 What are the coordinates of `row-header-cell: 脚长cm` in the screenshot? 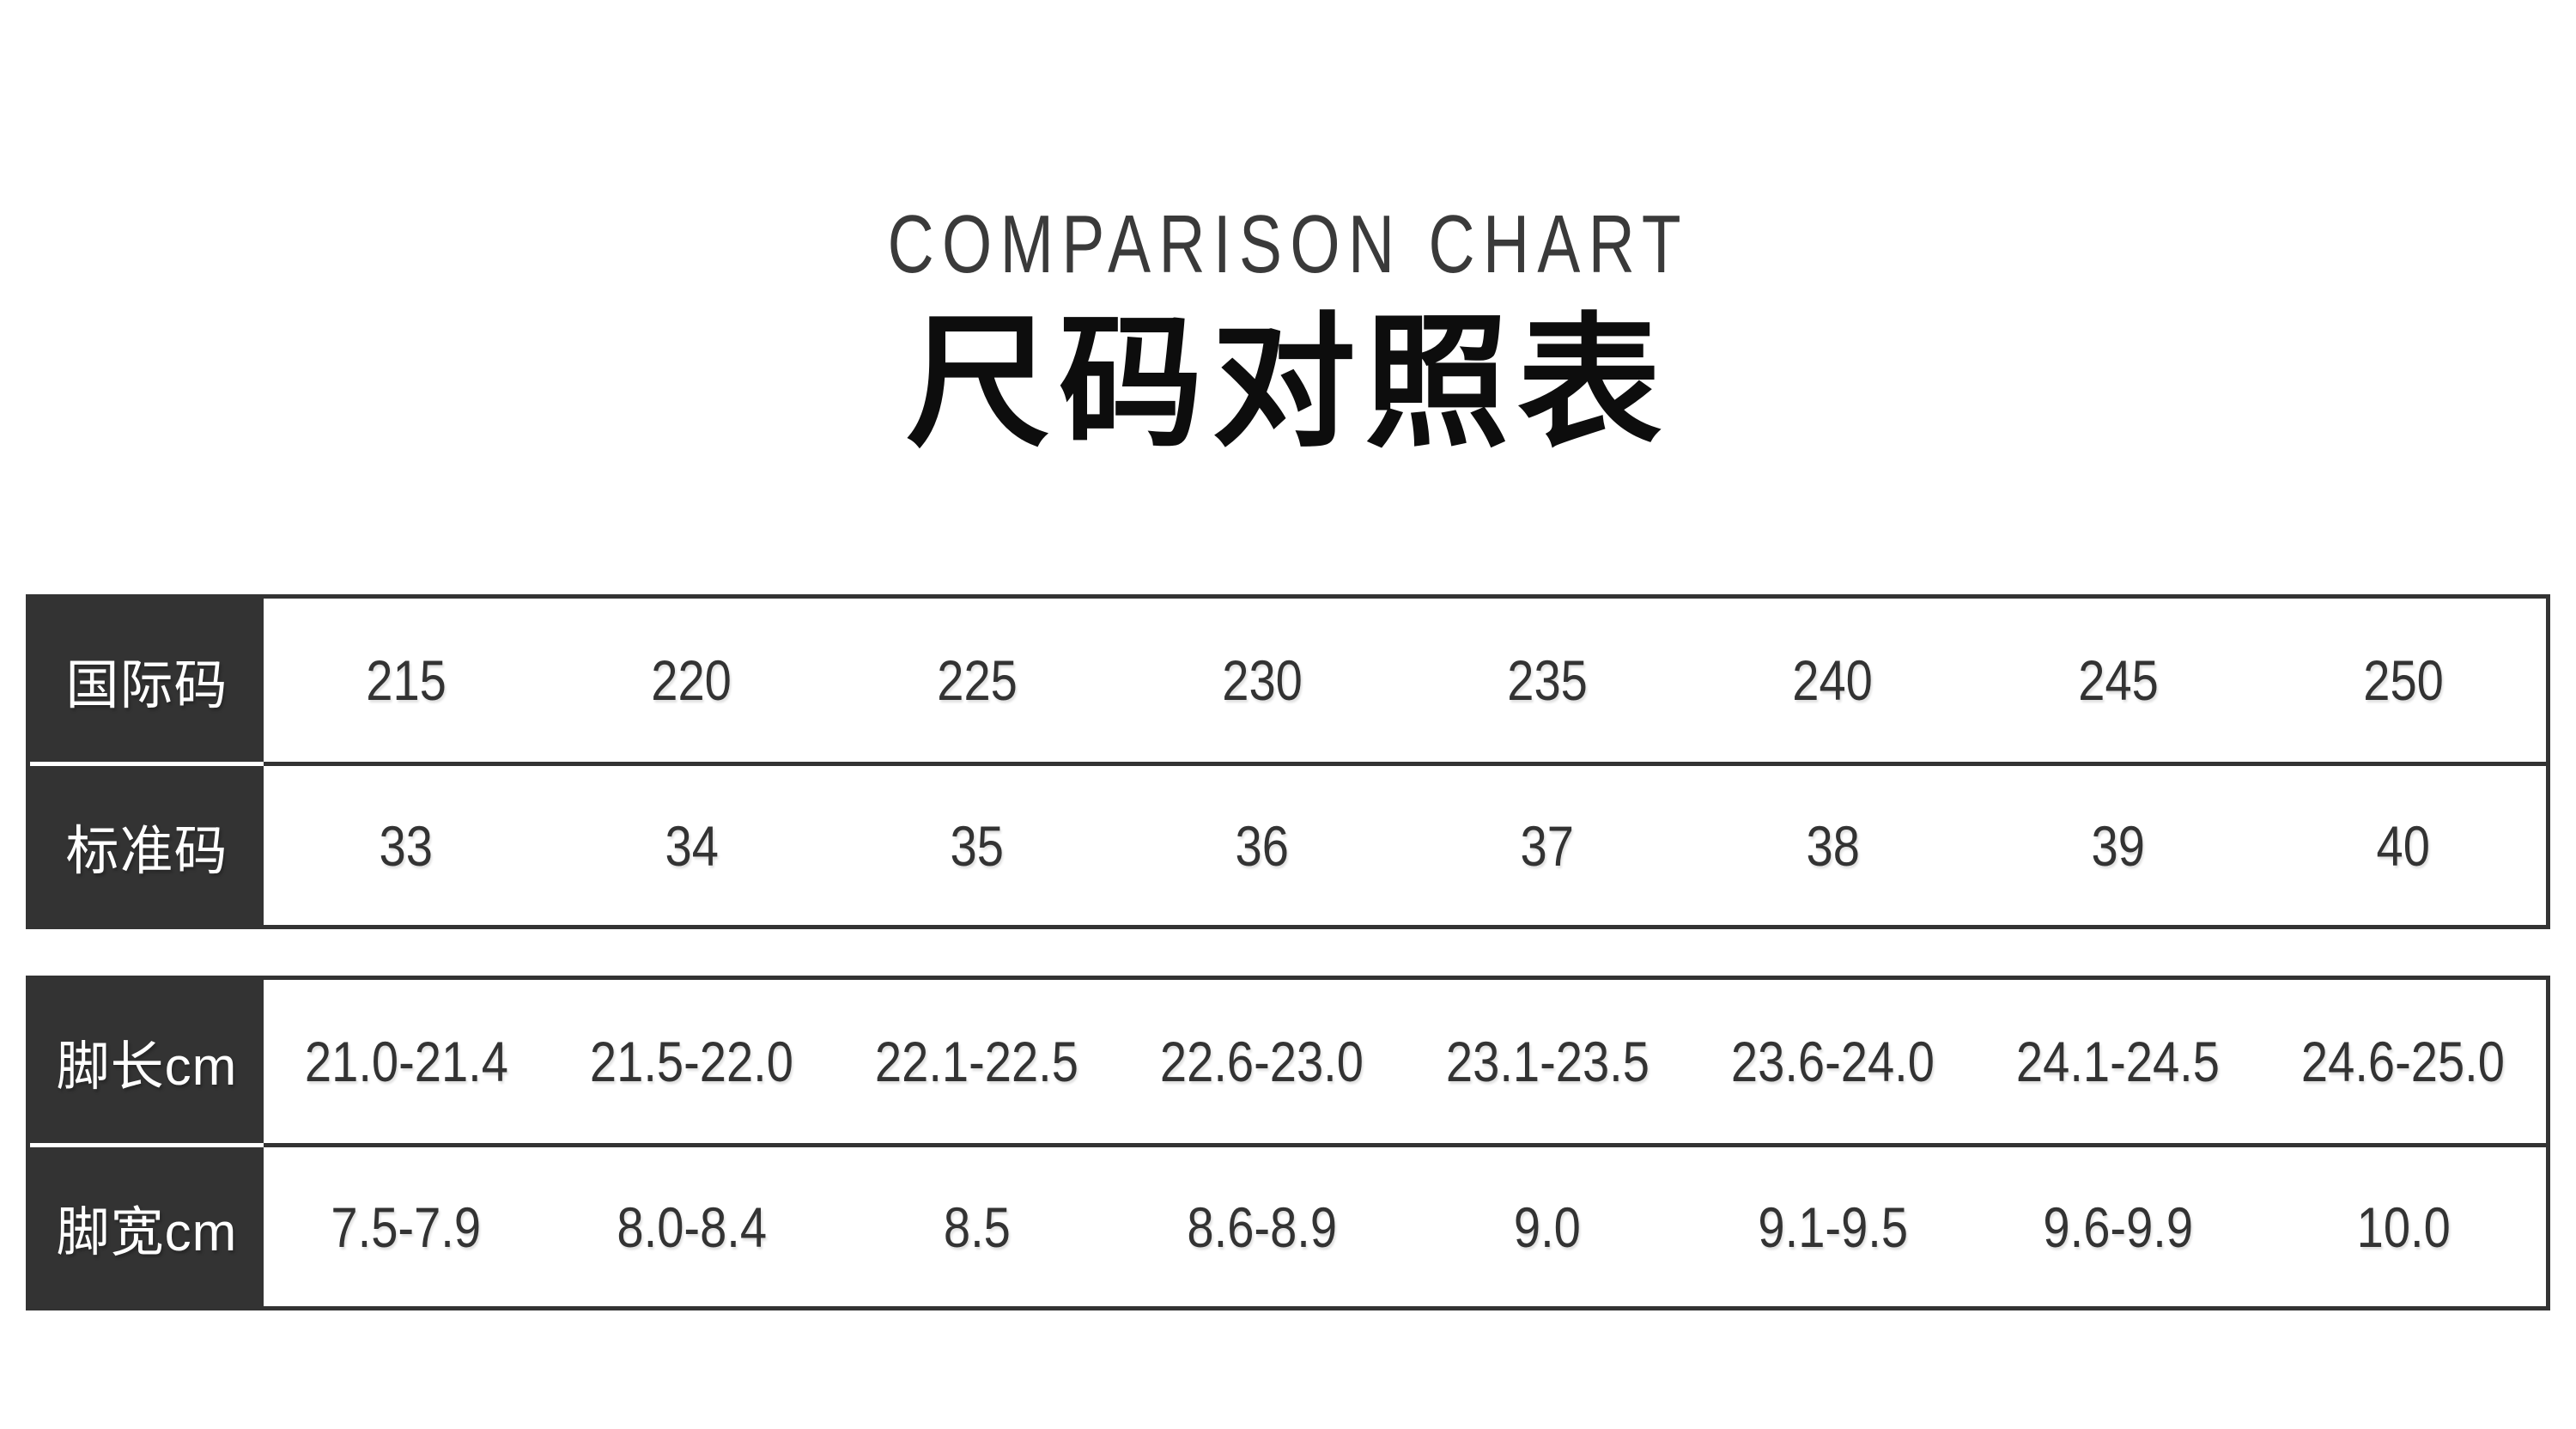 It's located at (147, 1061).